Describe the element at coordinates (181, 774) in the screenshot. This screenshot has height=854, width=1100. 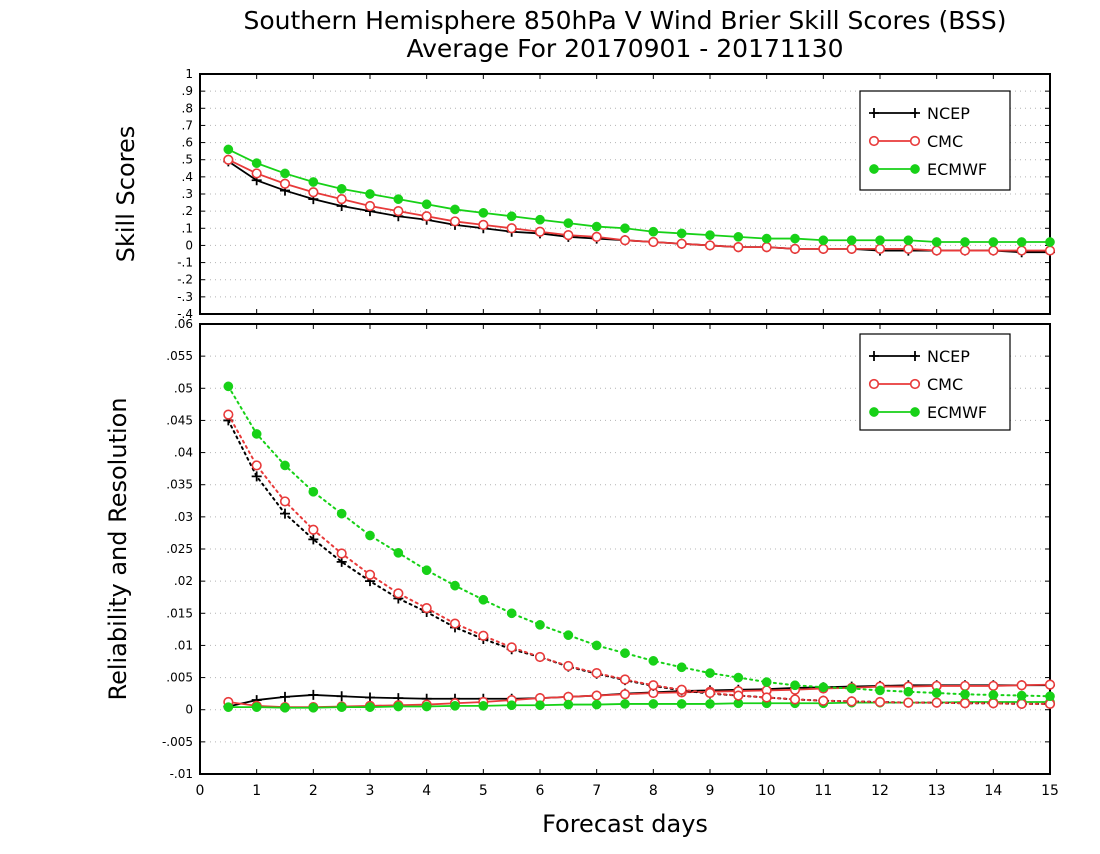
I see `y-tick-label: -.01` at that location.